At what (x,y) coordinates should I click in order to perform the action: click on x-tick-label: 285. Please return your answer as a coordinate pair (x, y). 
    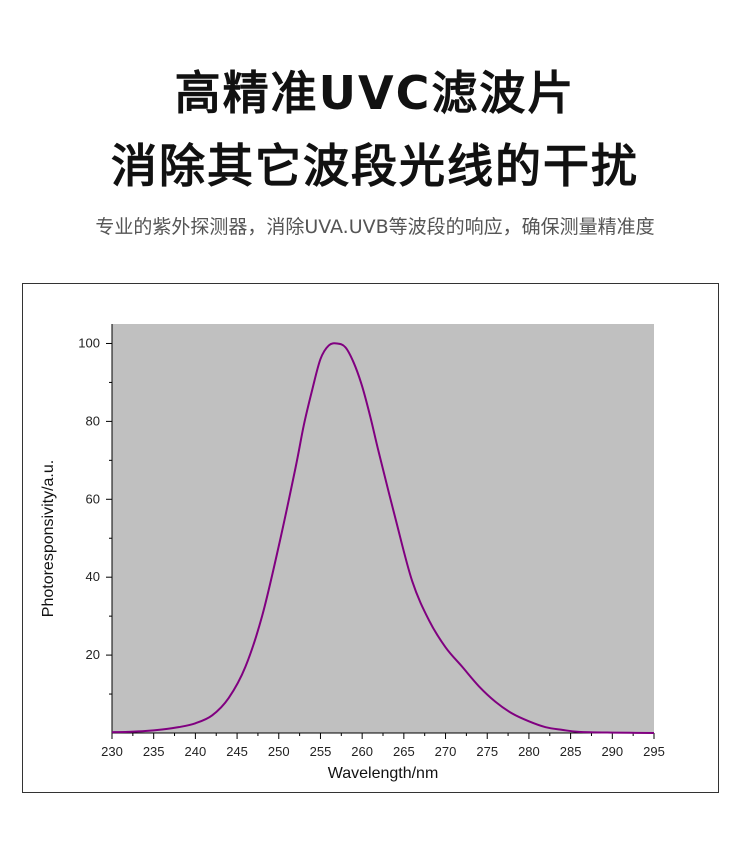
    Looking at the image, I should click on (571, 751).